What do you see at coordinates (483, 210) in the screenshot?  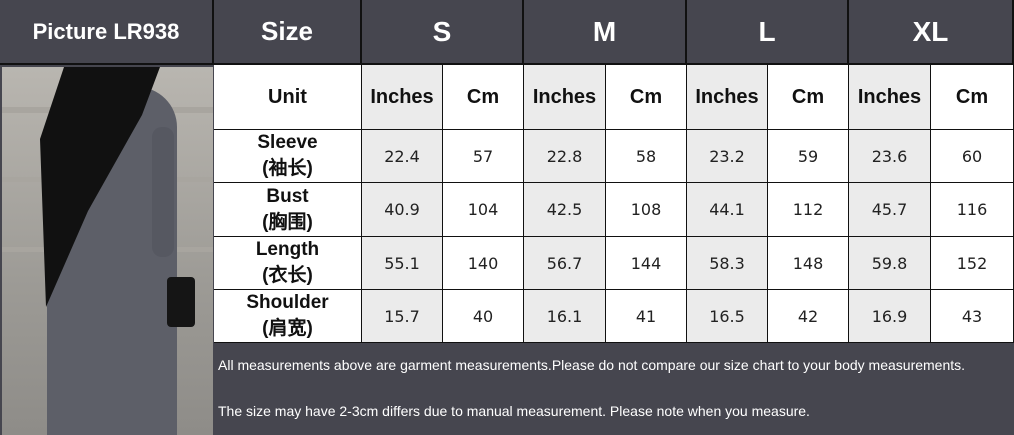 I see `value-cell: 104` at bounding box center [483, 210].